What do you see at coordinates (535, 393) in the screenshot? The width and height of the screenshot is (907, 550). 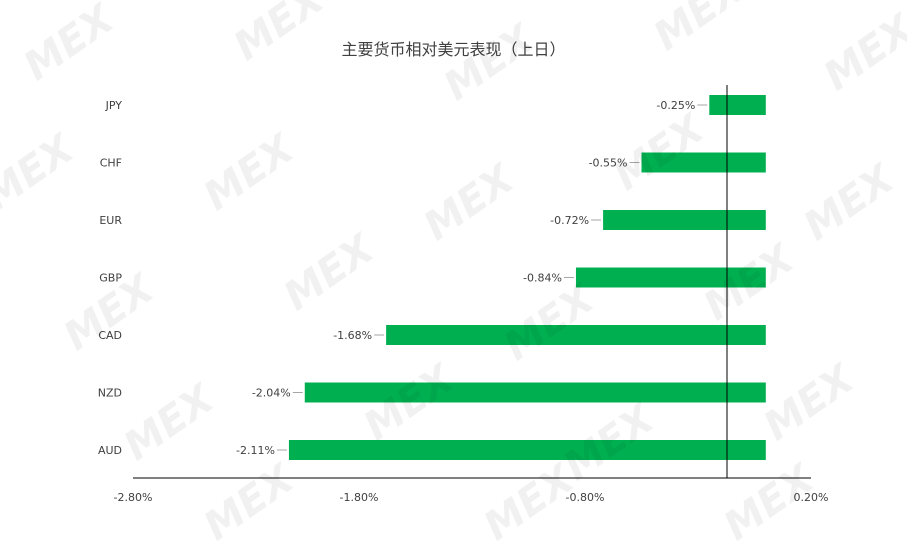 I see `bar-nzd` at bounding box center [535, 393].